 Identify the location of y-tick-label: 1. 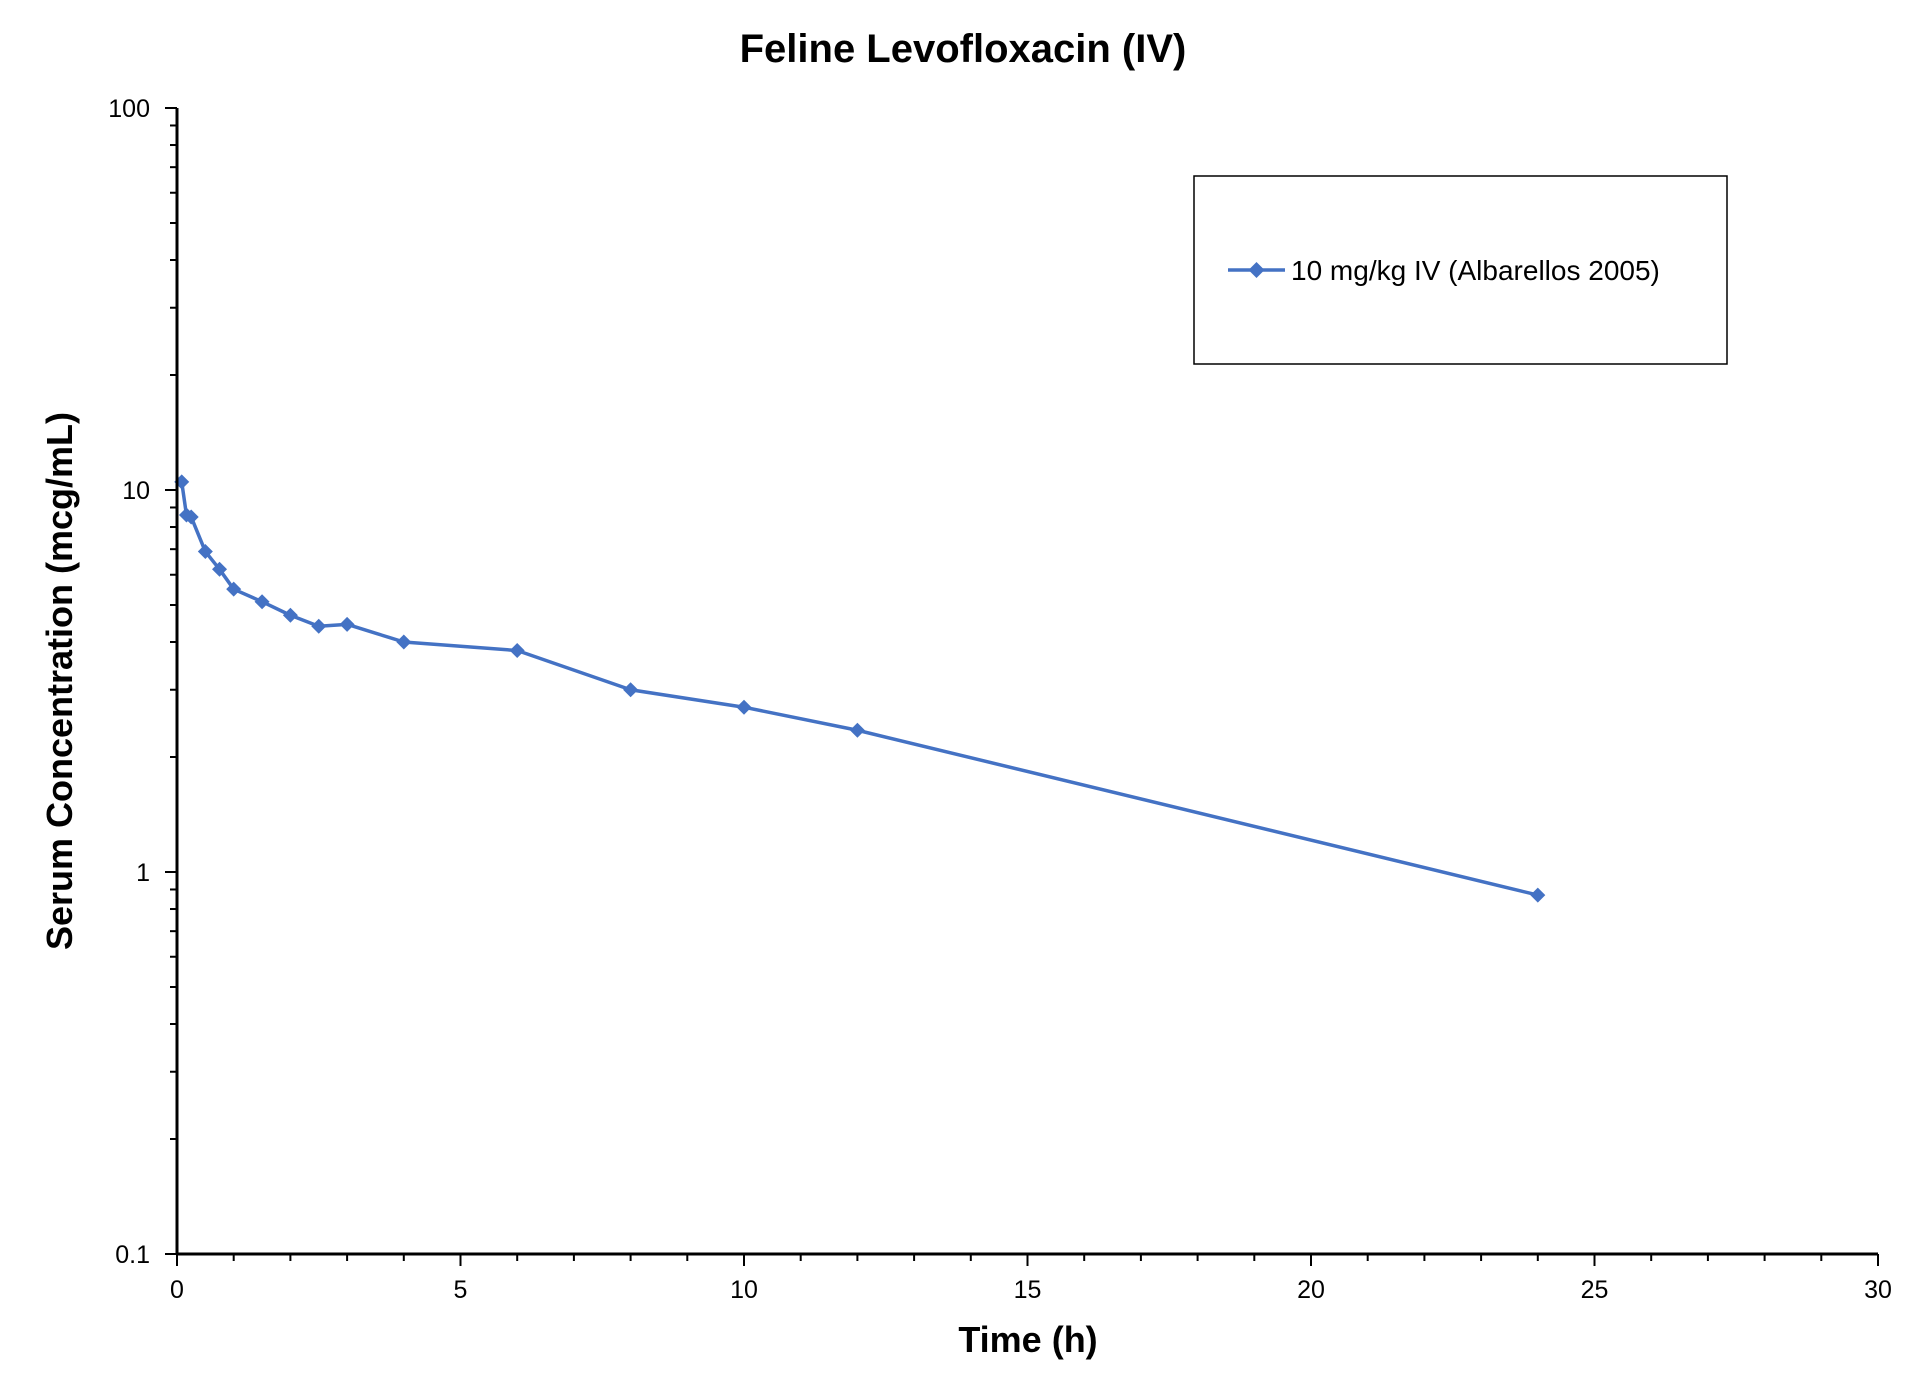
(143, 873).